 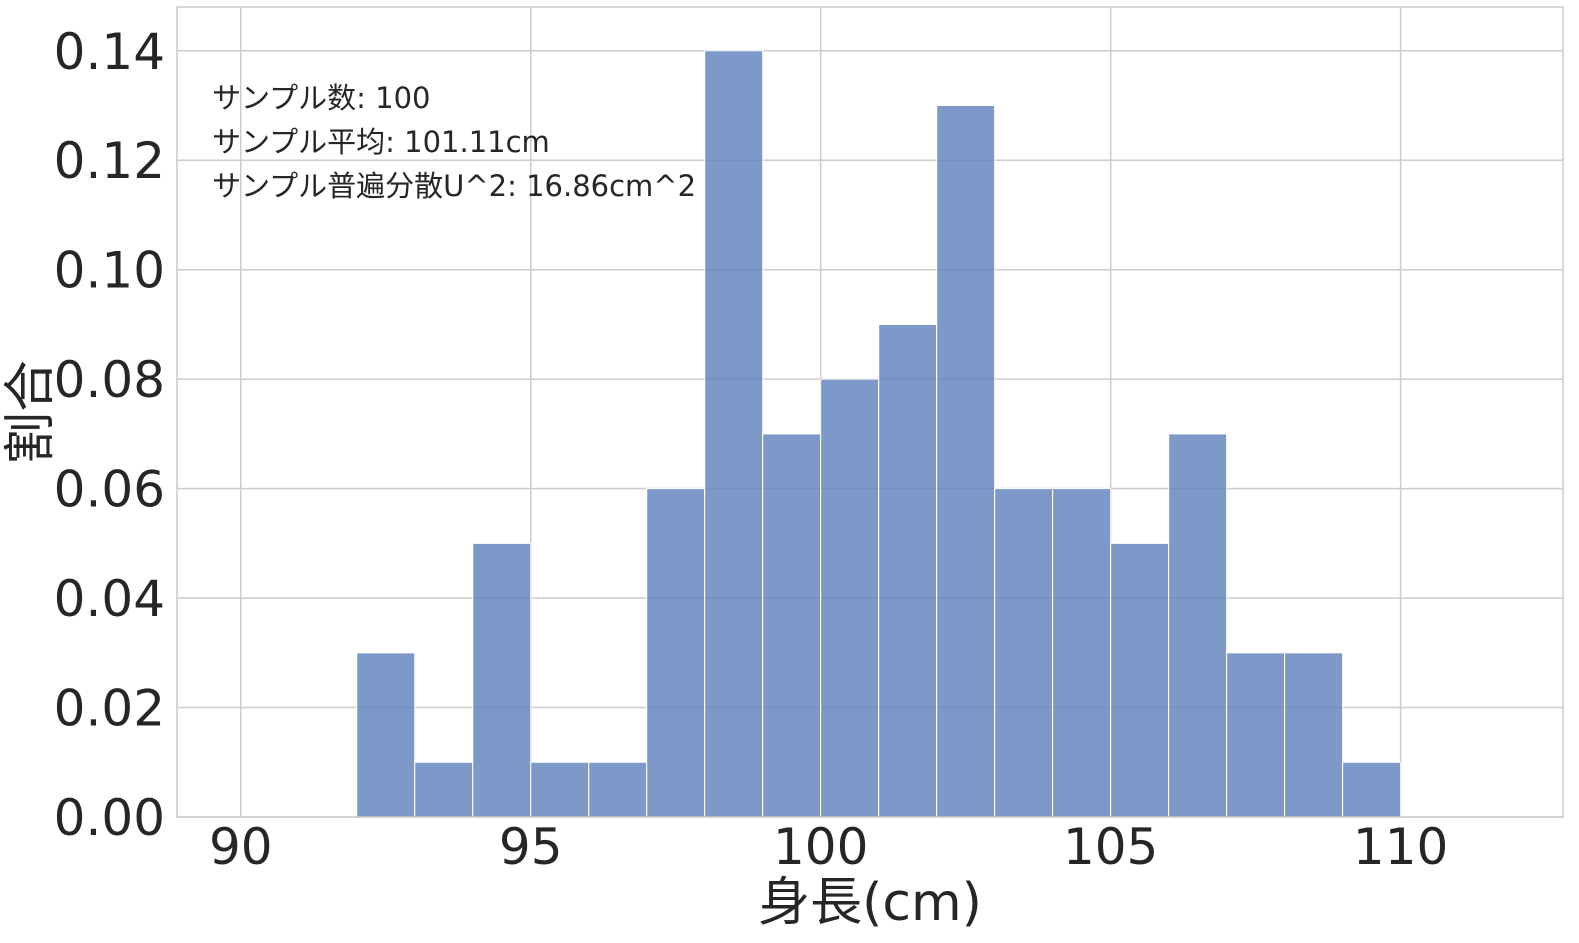 What do you see at coordinates (109, 490) in the screenshot?
I see `y-tick-label: 0.06` at bounding box center [109, 490].